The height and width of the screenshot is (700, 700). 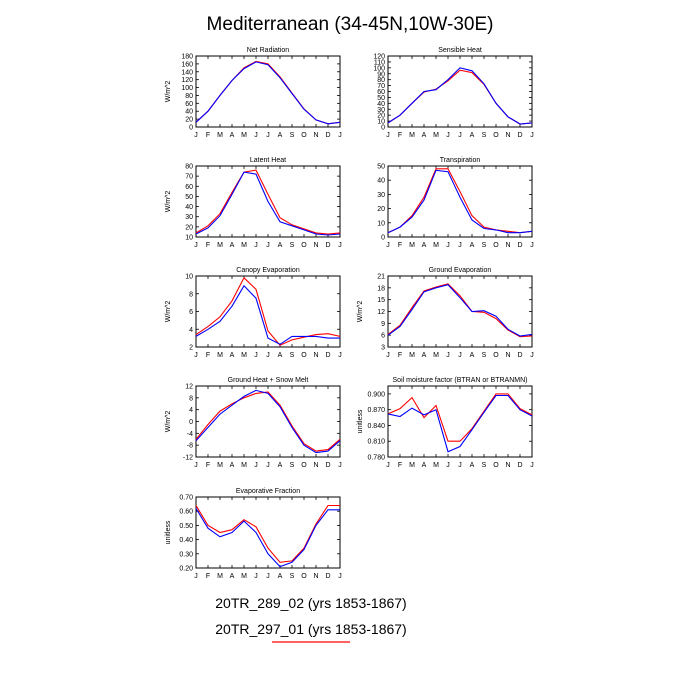 I want to click on y-tick-label: 4, so click(x=191, y=330).